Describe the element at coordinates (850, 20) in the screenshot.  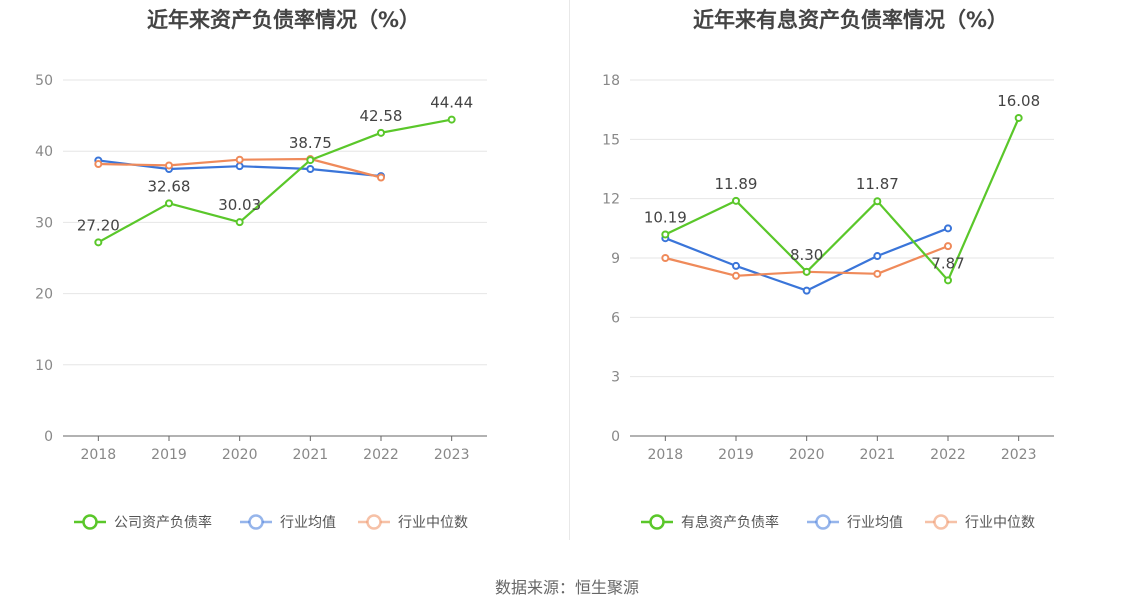
I see `chart-title: 近年来有息资产负债率情况（%）` at that location.